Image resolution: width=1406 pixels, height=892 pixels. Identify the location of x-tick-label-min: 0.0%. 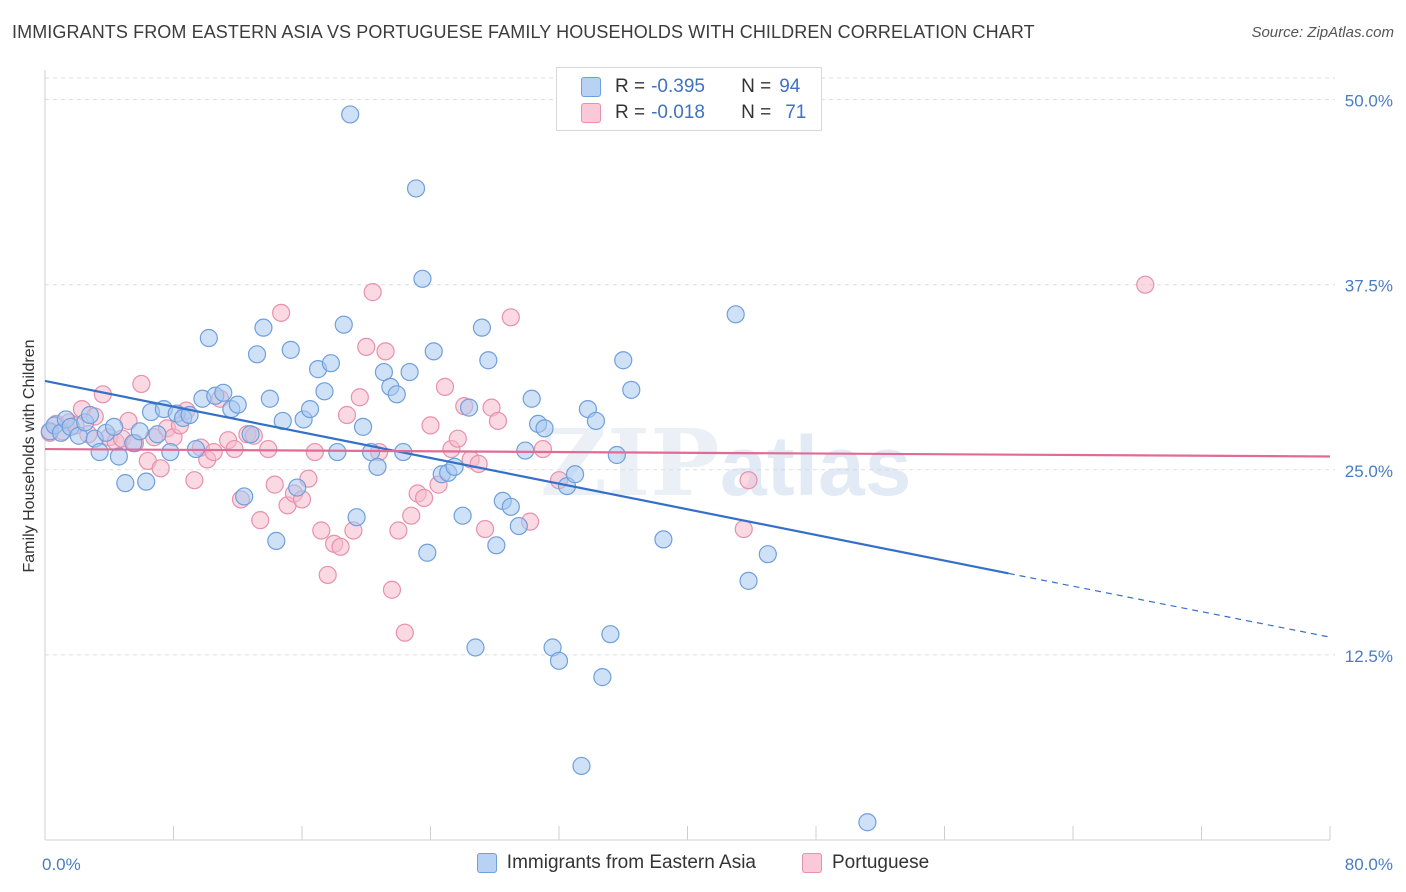
(61, 864).